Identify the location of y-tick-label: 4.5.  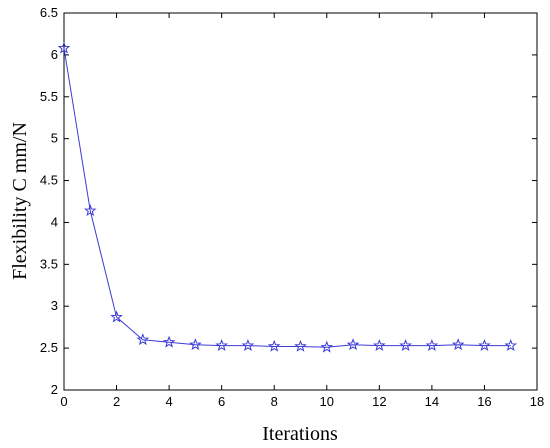
(49, 180).